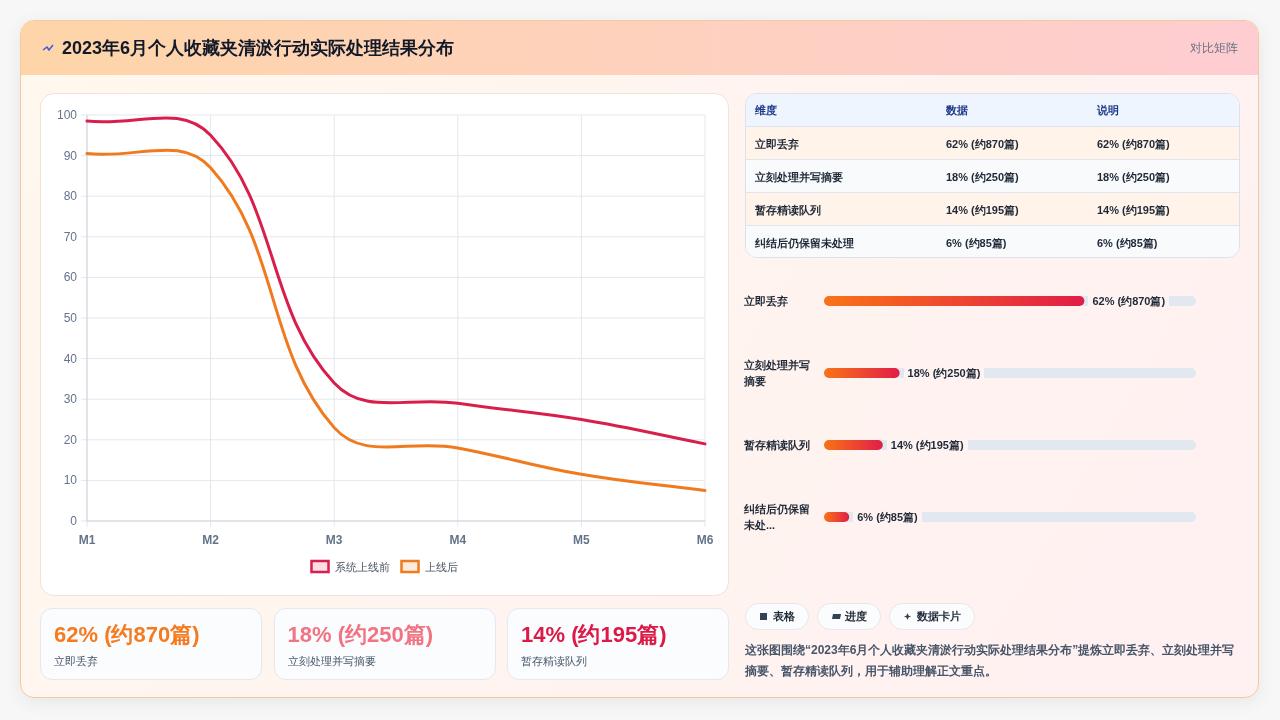 This screenshot has width=1280, height=720. What do you see at coordinates (70, 399) in the screenshot?
I see `y-tick-label: 30` at bounding box center [70, 399].